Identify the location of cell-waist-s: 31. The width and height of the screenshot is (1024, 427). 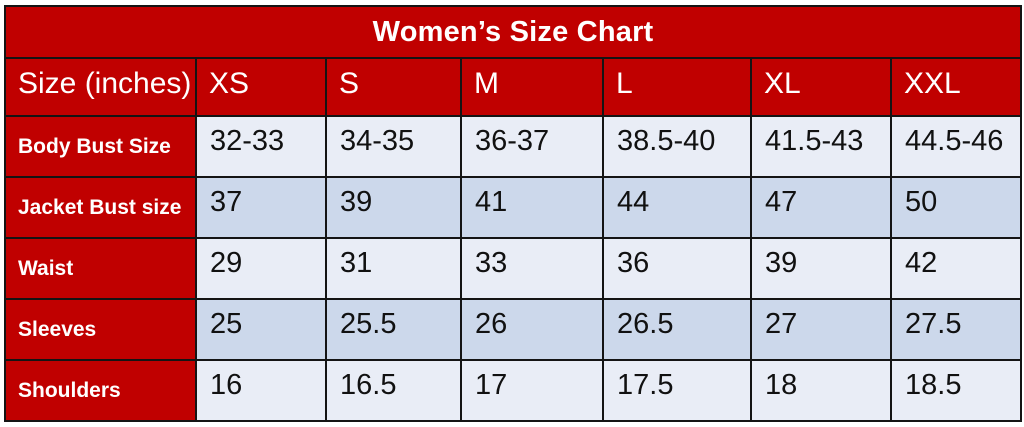
(393, 268).